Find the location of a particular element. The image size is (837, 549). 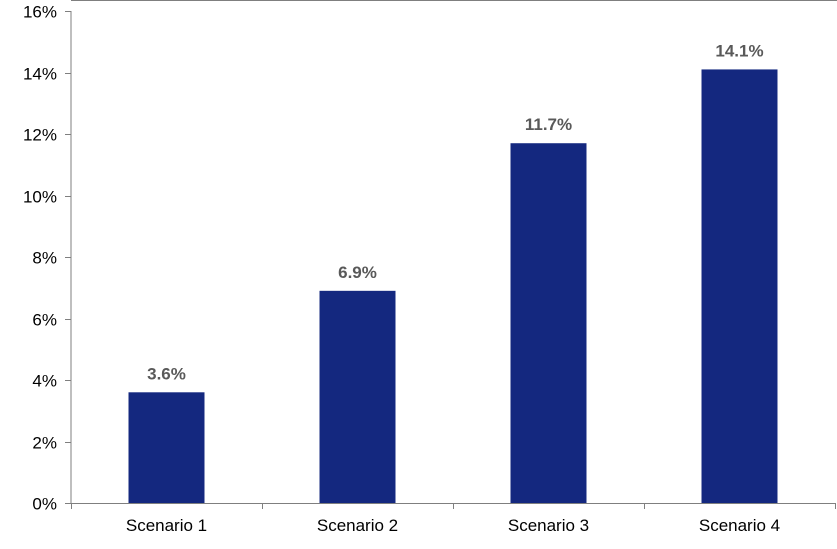

data-label-2: 6.9% is located at coordinates (357, 272).